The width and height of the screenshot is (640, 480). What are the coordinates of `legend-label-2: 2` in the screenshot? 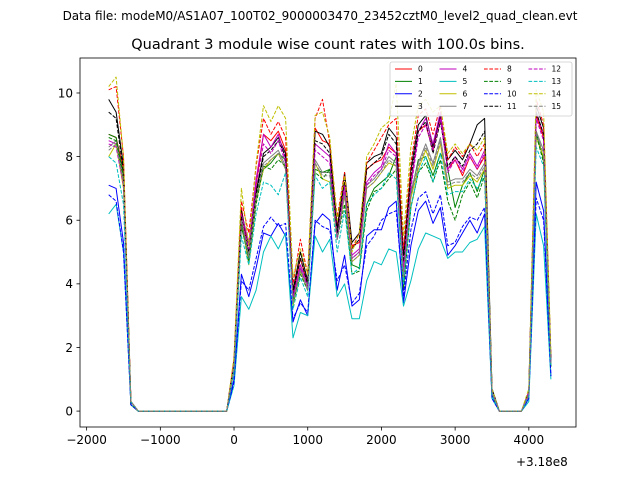 It's located at (420, 93).